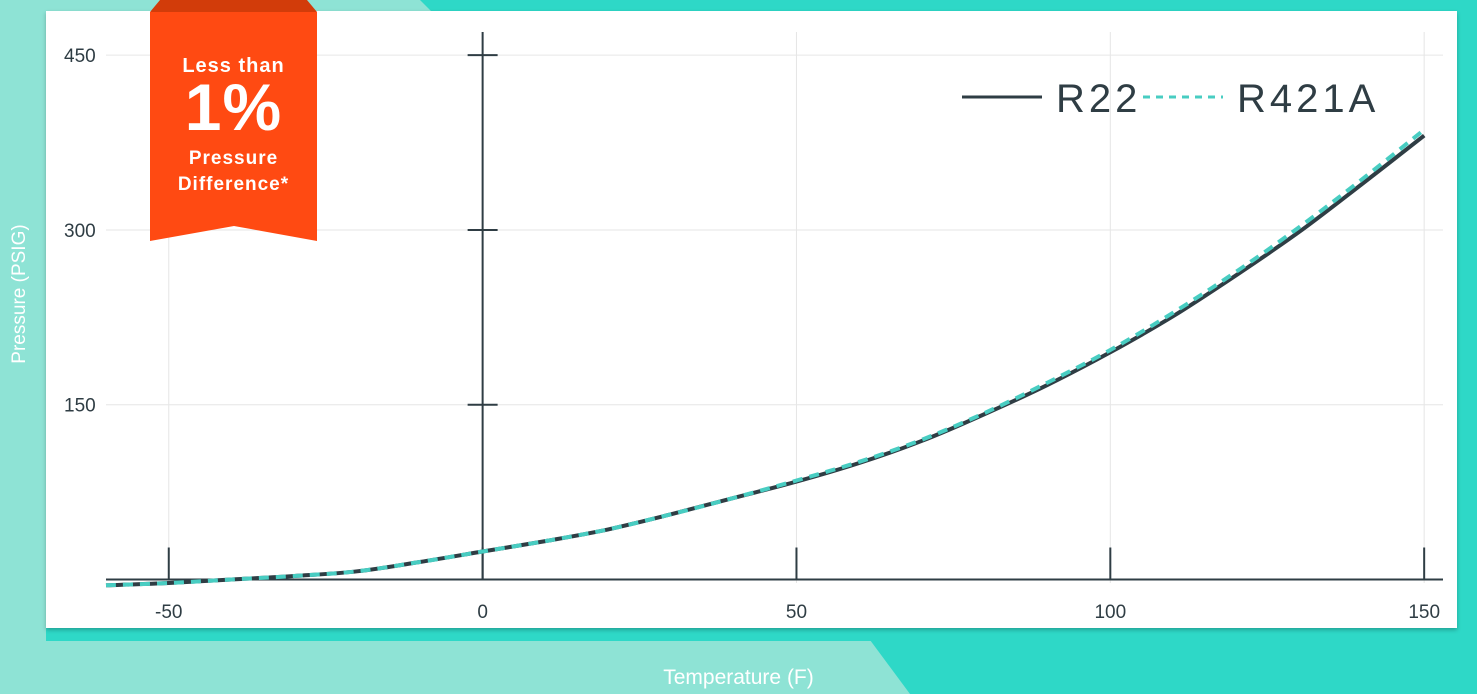  I want to click on x-tick-label: 50, so click(796, 612).